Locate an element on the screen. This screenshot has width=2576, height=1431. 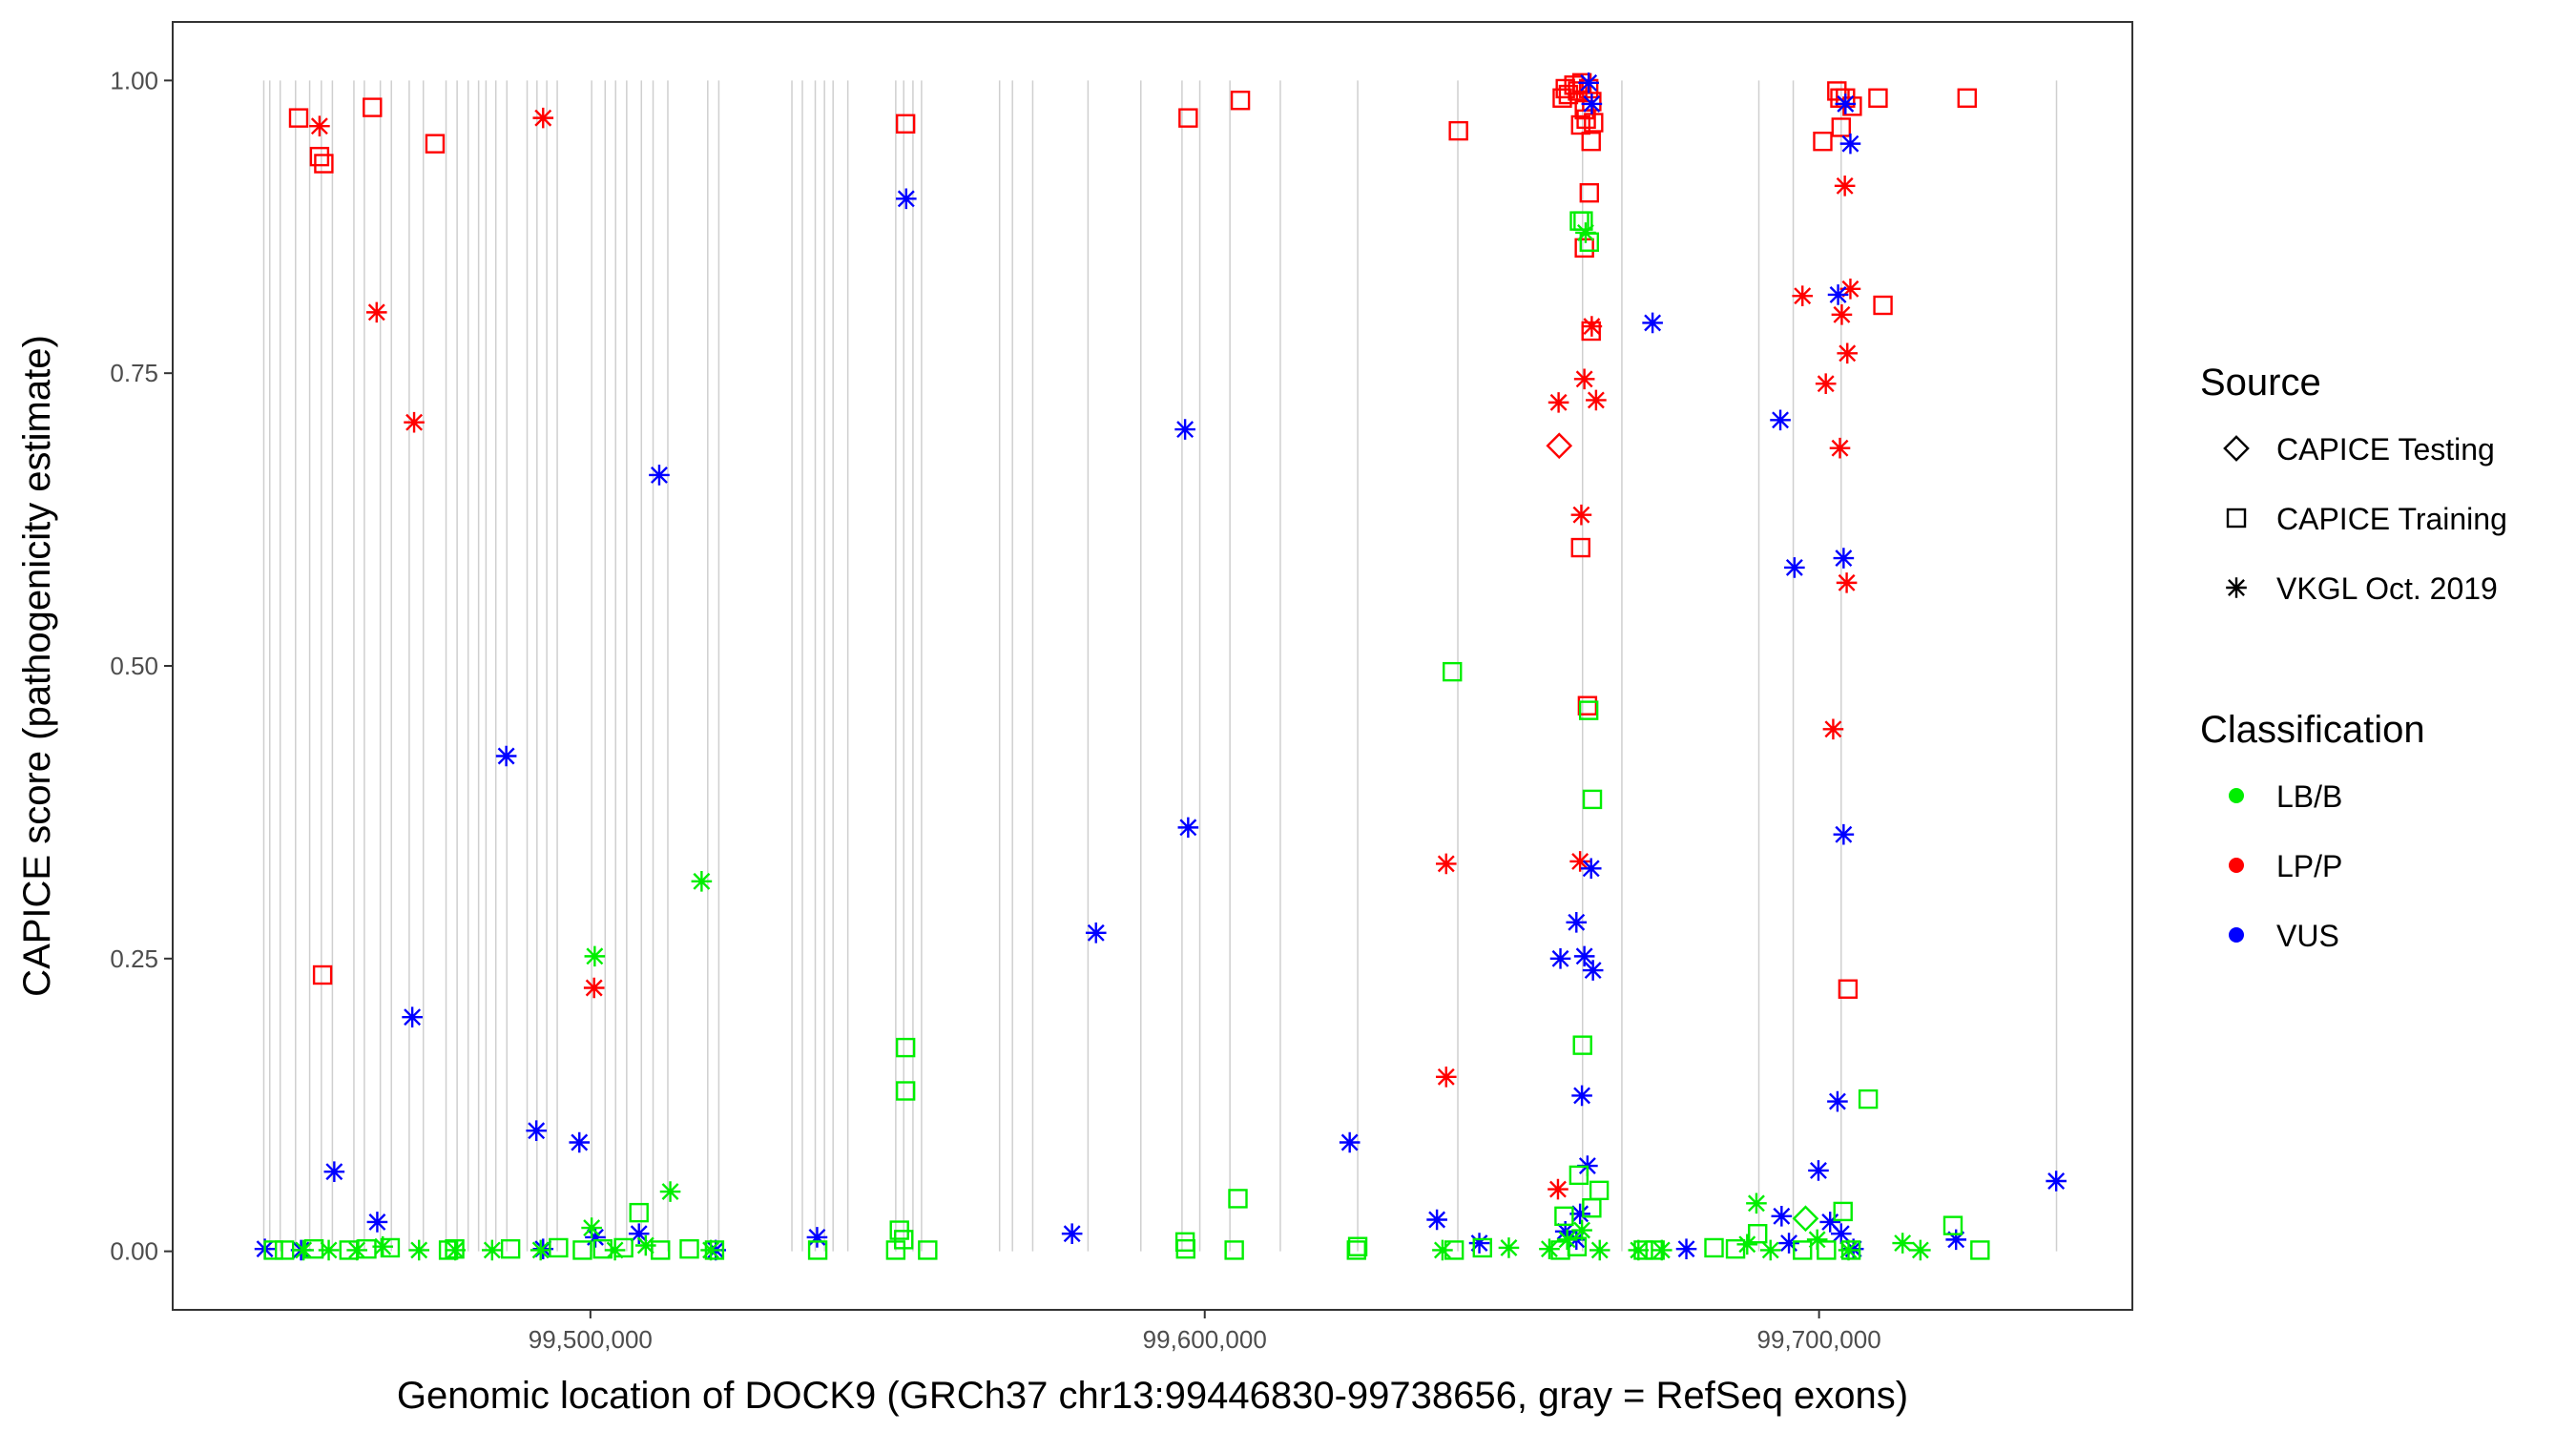
legend-label-capice-testing: CAPICE Testing is located at coordinates (2385, 449).